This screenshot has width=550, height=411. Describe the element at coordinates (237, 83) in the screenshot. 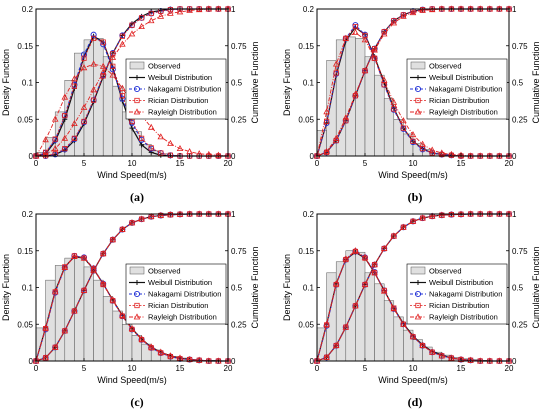

I see `y-right-tick-label: 0.5` at that location.